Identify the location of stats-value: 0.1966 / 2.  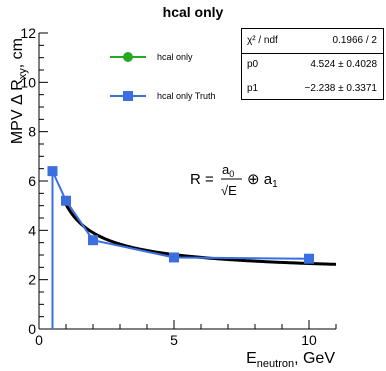
(354, 40).